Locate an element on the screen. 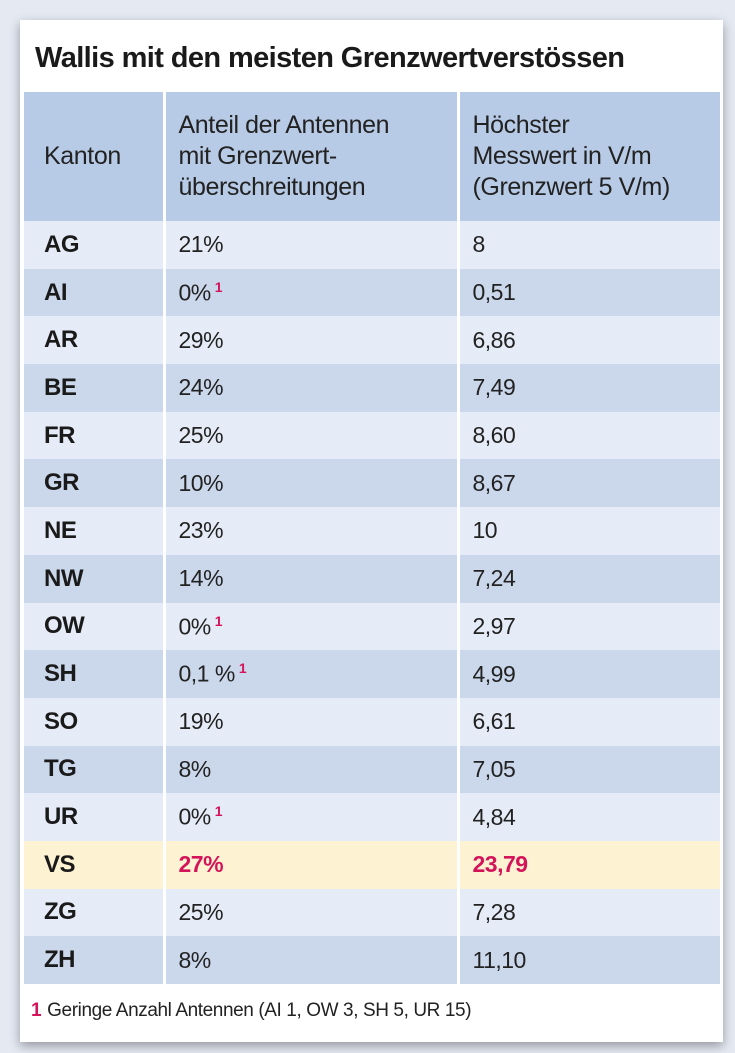 The width and height of the screenshot is (735, 1053). cell-anteil: 24% is located at coordinates (310, 388).